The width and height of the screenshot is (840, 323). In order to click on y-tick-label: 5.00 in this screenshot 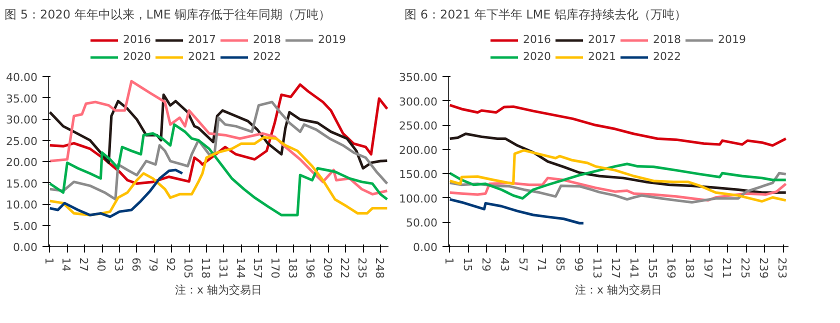, I will do `click(25, 226)`.